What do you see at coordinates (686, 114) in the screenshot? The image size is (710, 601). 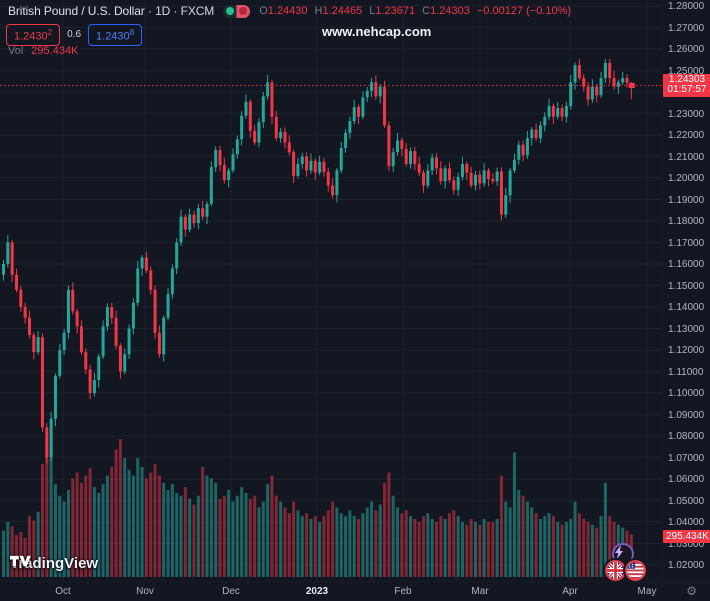 I see `price-tick: 1.23000` at bounding box center [686, 114].